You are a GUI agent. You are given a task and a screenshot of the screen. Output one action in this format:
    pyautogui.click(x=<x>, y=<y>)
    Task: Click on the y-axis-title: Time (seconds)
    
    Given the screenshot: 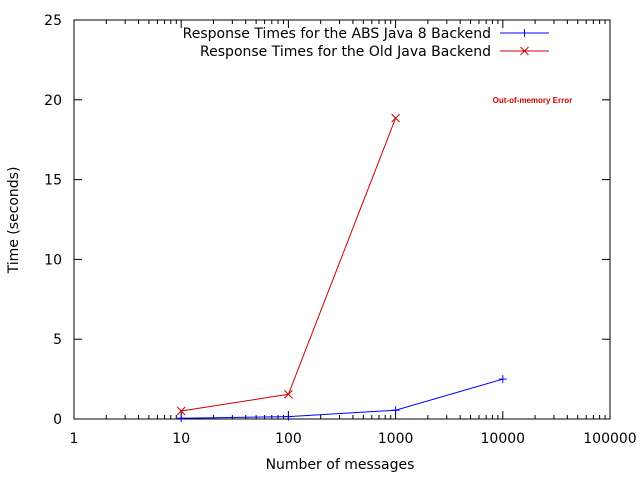 What is the action you would take?
    pyautogui.click(x=14, y=221)
    